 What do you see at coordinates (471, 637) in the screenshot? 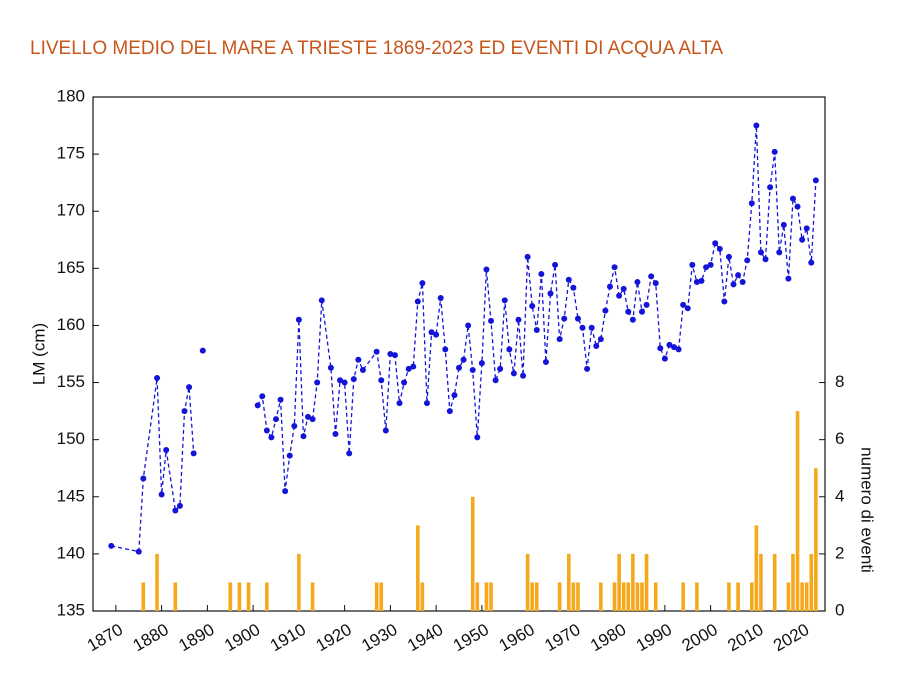
I see `x-tick-label: 1950` at bounding box center [471, 637].